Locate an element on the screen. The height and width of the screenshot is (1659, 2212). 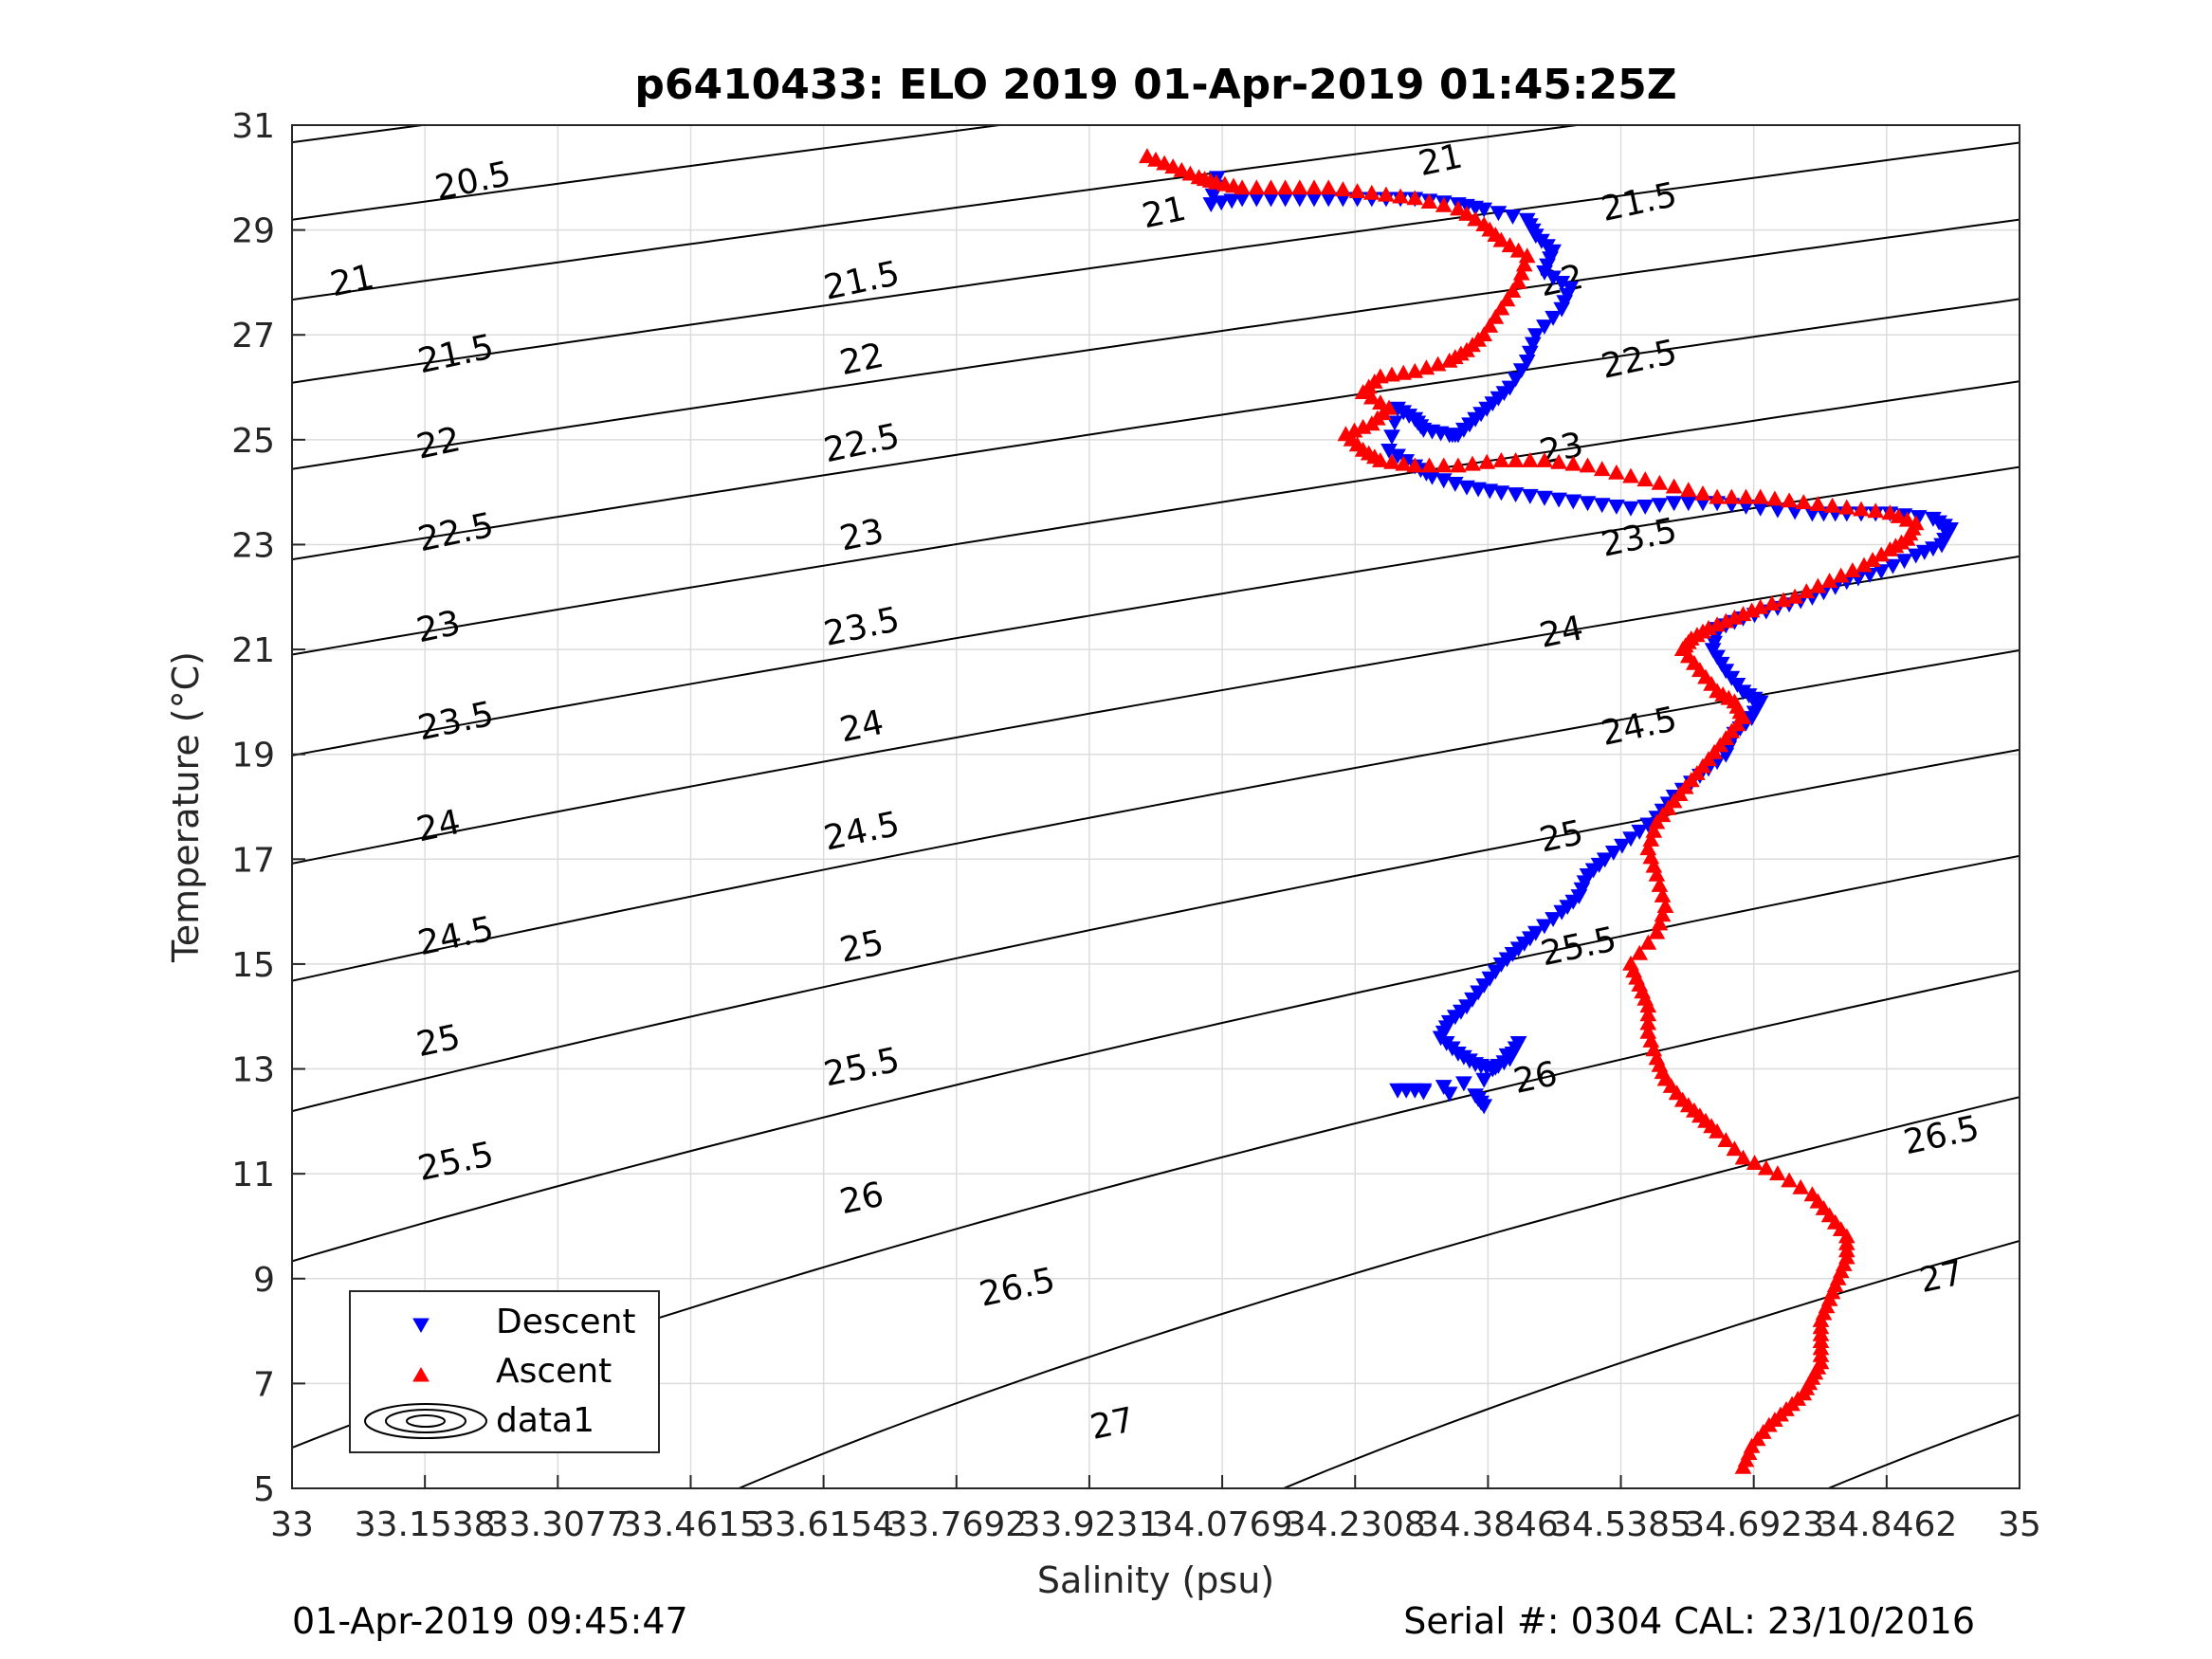
y-tick-label: 23 is located at coordinates (253, 545).